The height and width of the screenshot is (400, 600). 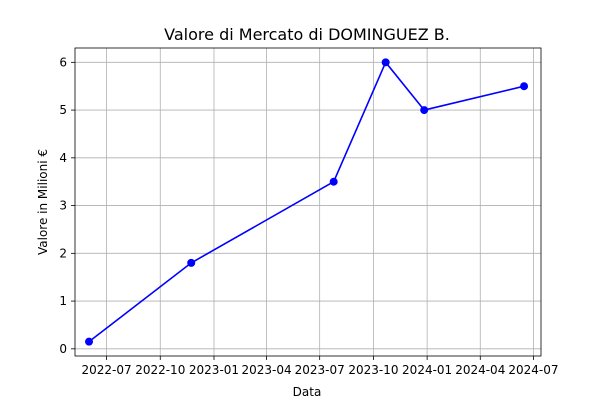 I want to click on x-tick-label: 2024-07, so click(x=533, y=370).